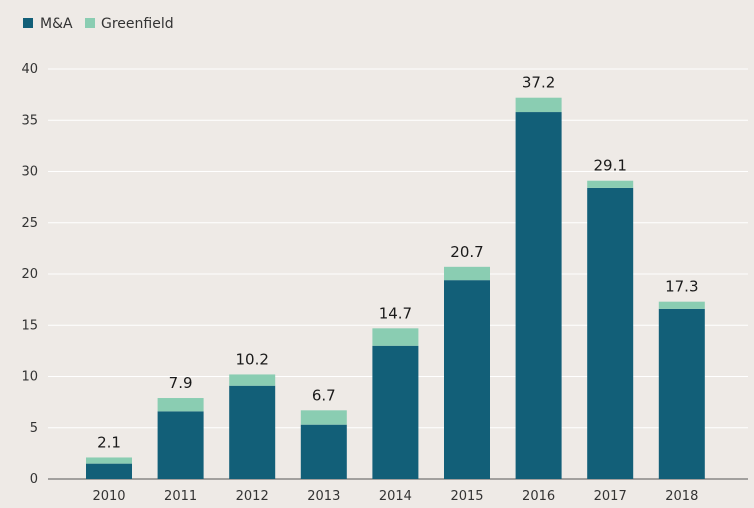 This screenshot has height=508, width=754. I want to click on bar-ma-2013, so click(323, 451).